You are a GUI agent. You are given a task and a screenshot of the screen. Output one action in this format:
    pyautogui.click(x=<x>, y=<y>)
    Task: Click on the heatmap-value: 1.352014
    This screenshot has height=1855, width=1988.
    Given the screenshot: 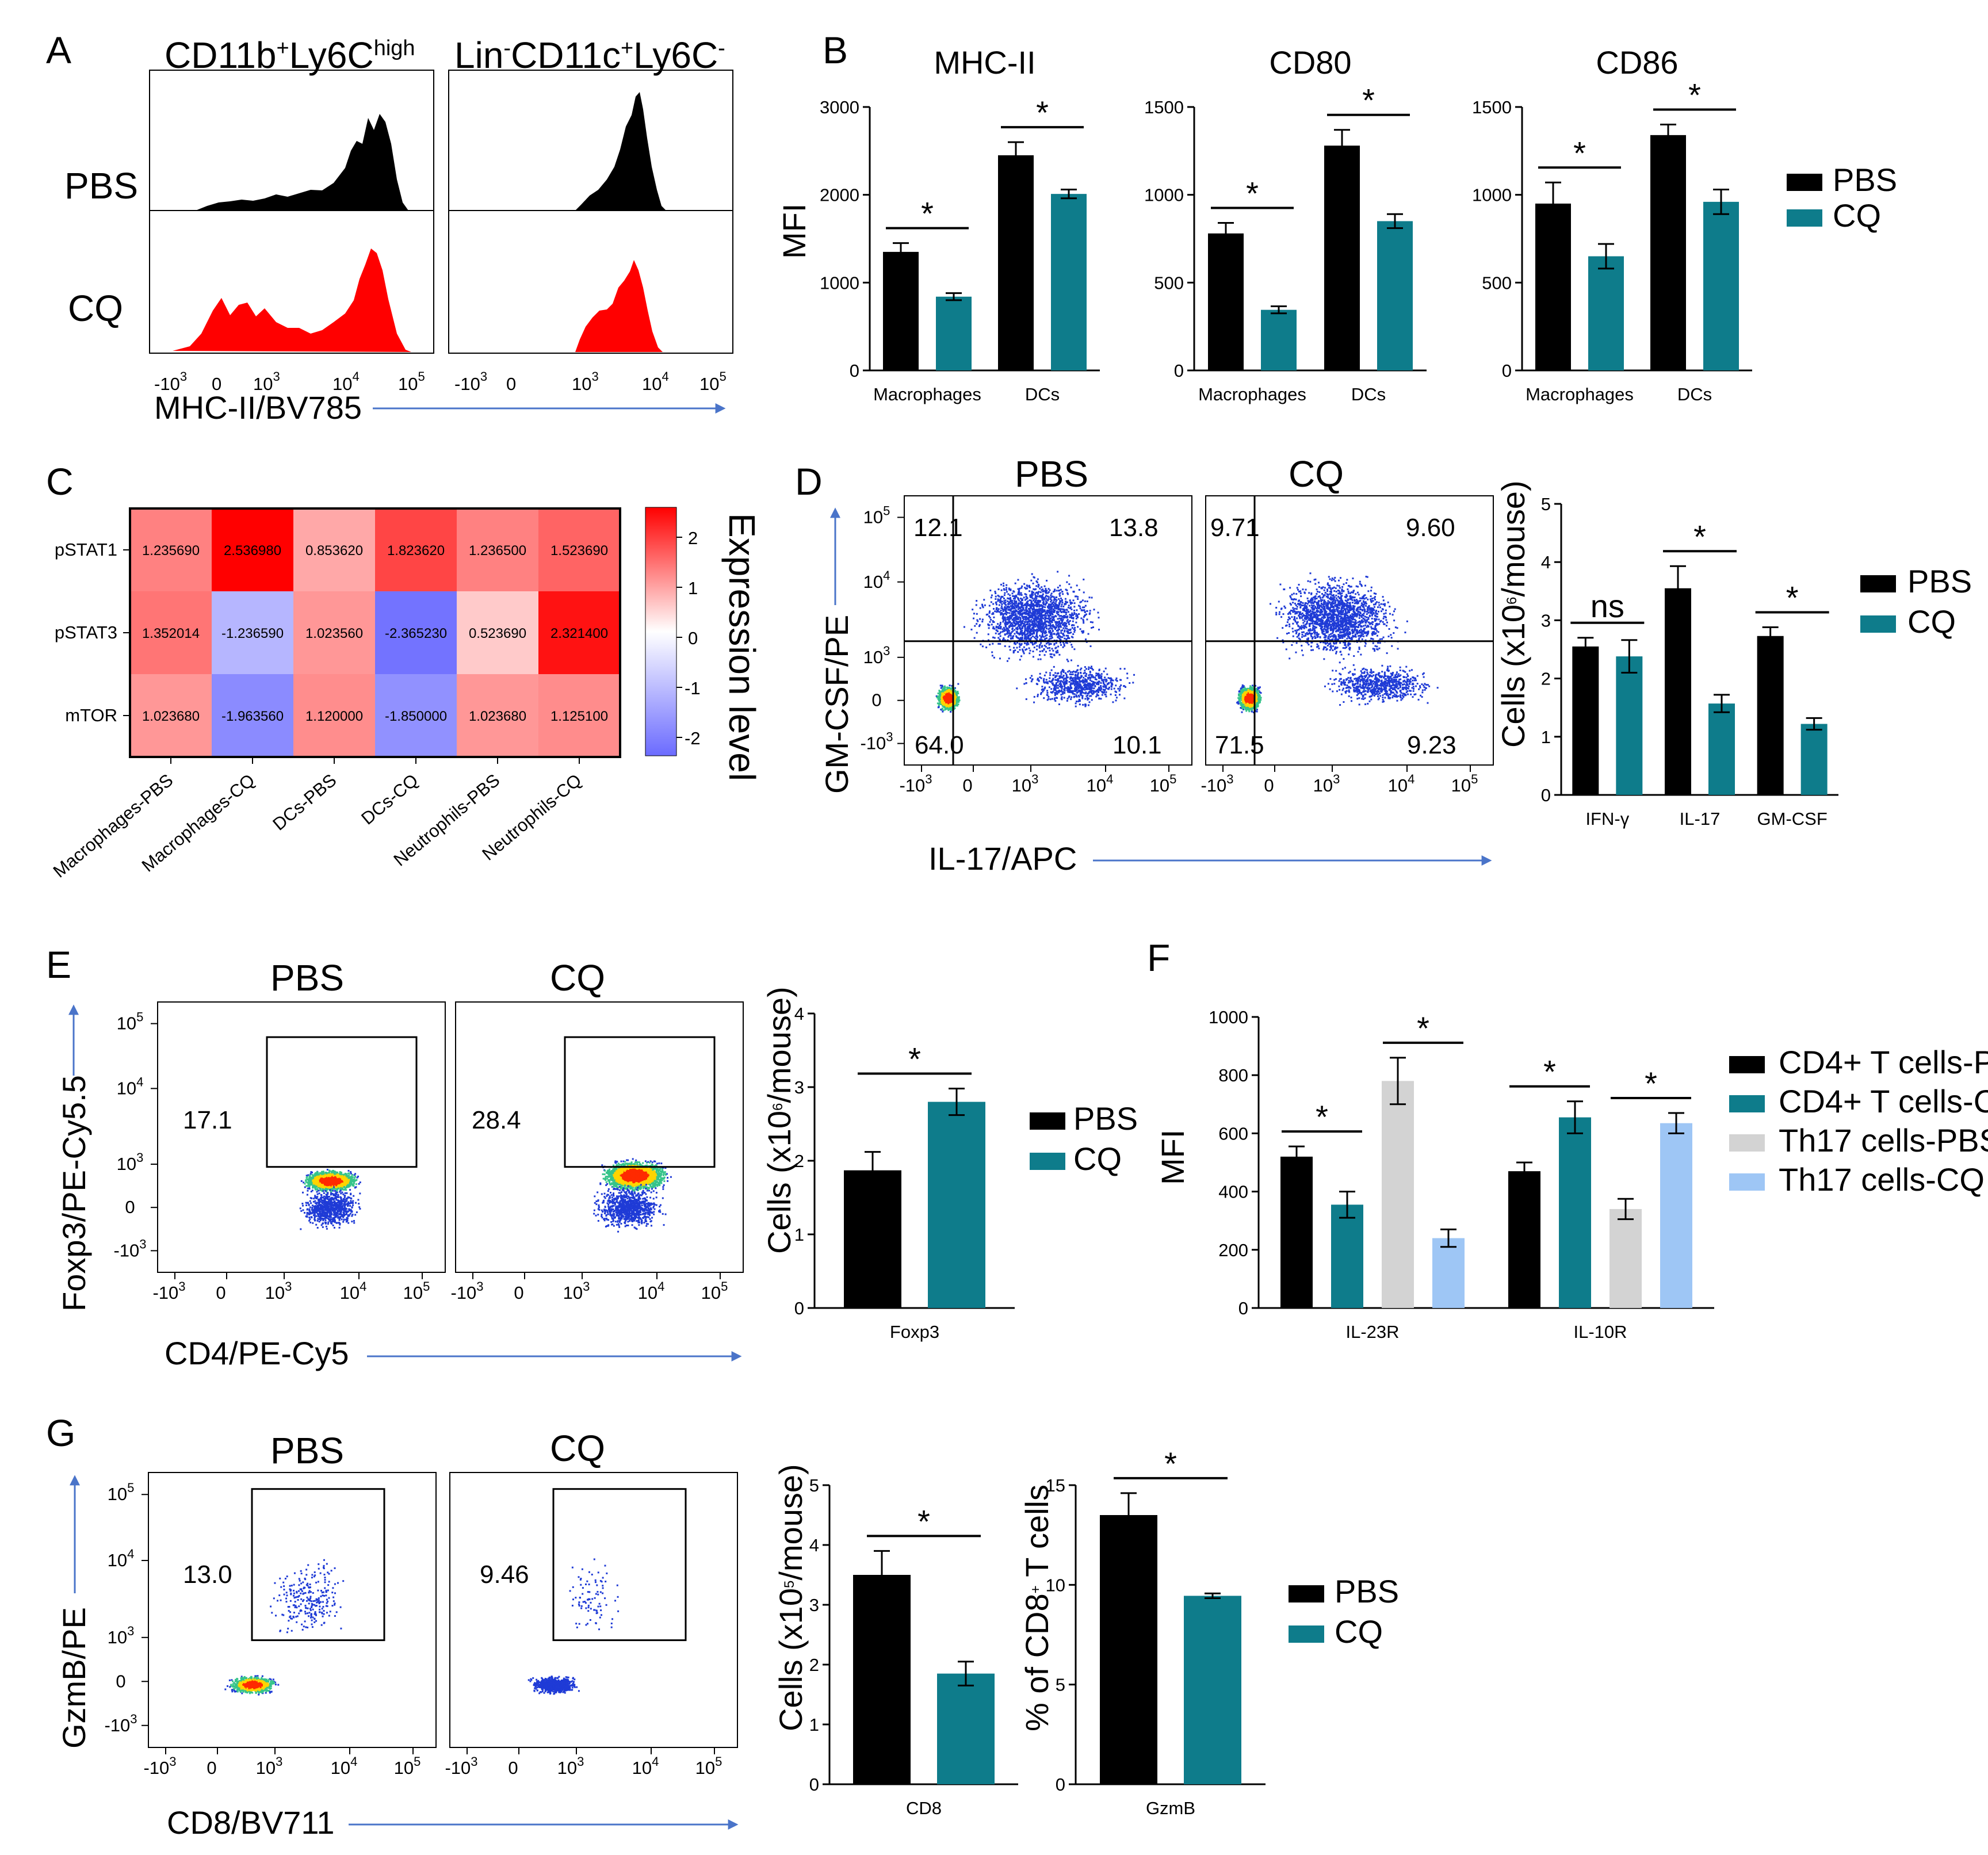 What is the action you would take?
    pyautogui.click(x=171, y=633)
    